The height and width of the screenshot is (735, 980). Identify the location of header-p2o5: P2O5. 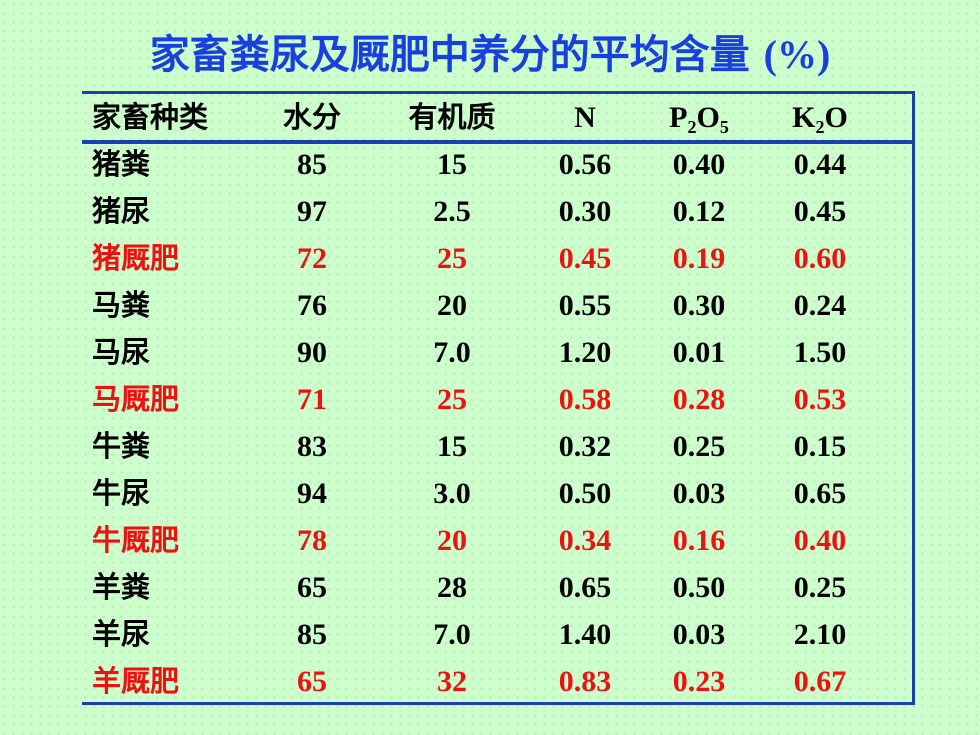
(699, 119).